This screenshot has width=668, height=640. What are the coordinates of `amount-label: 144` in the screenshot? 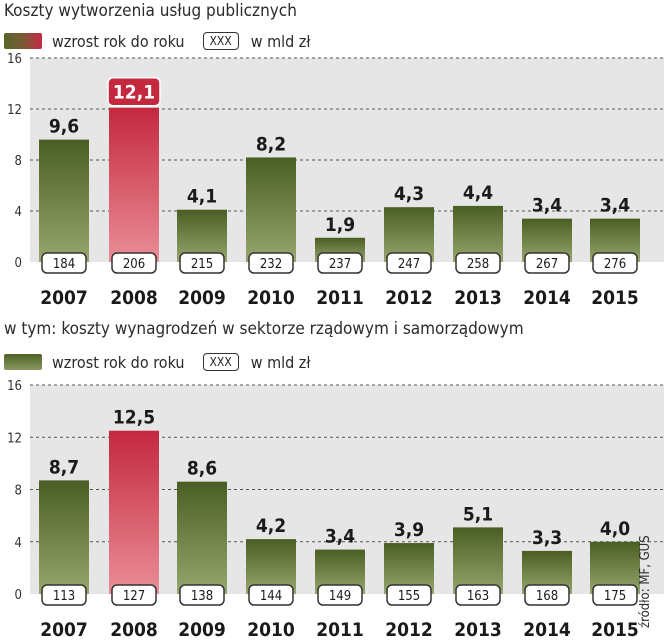 It's located at (271, 596).